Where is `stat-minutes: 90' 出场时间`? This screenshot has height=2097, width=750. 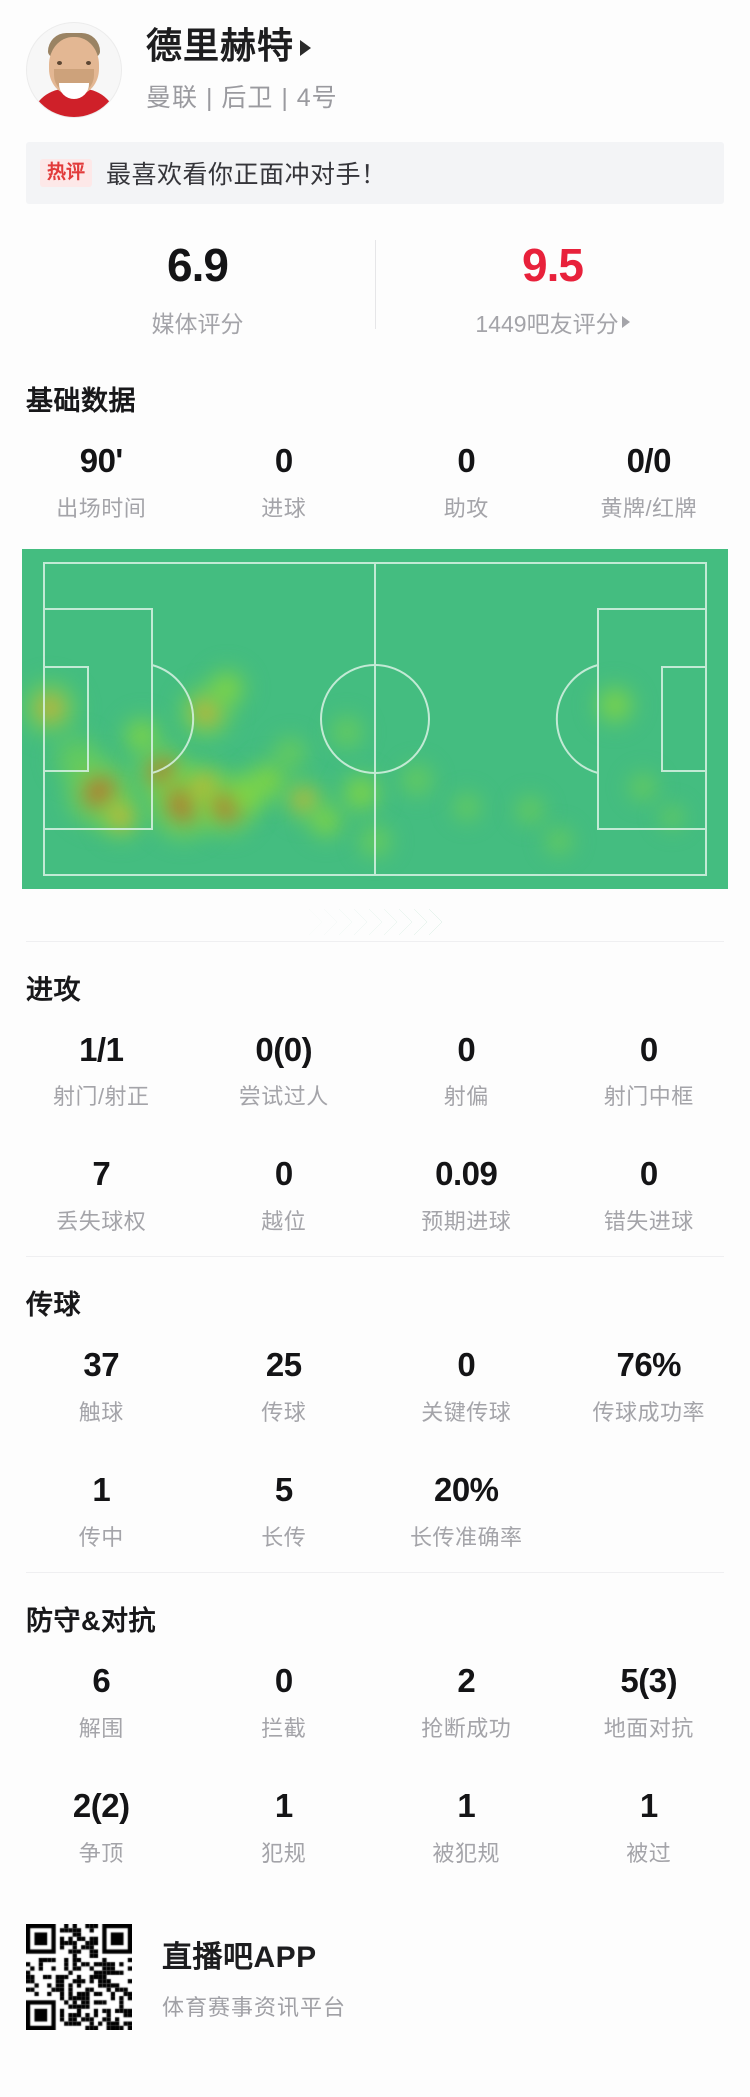 stat-minutes: 90' 出场时间 is located at coordinates (101, 485).